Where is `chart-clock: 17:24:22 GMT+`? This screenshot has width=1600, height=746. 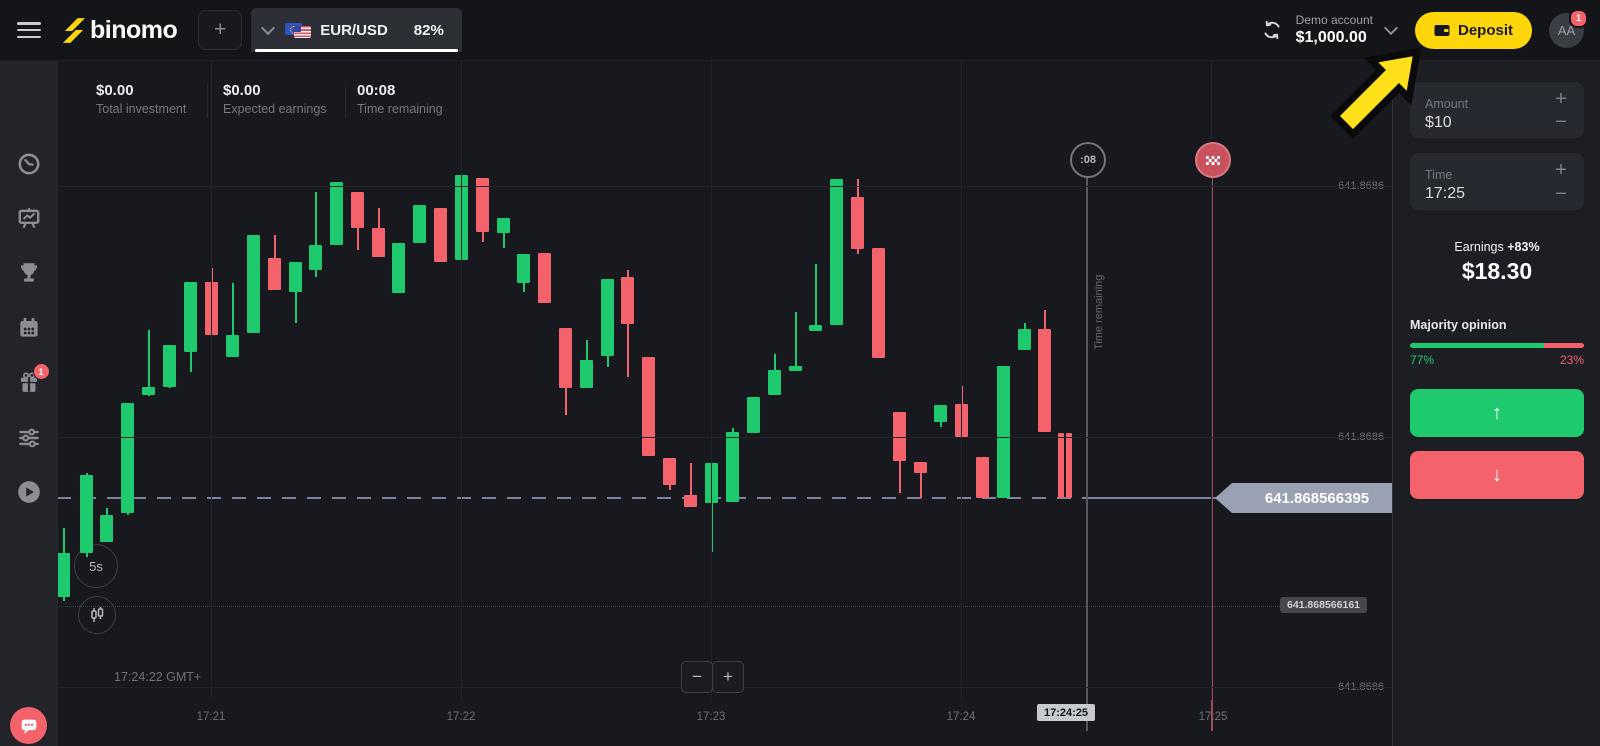
chart-clock: 17:24:22 GMT+ is located at coordinates (158, 677).